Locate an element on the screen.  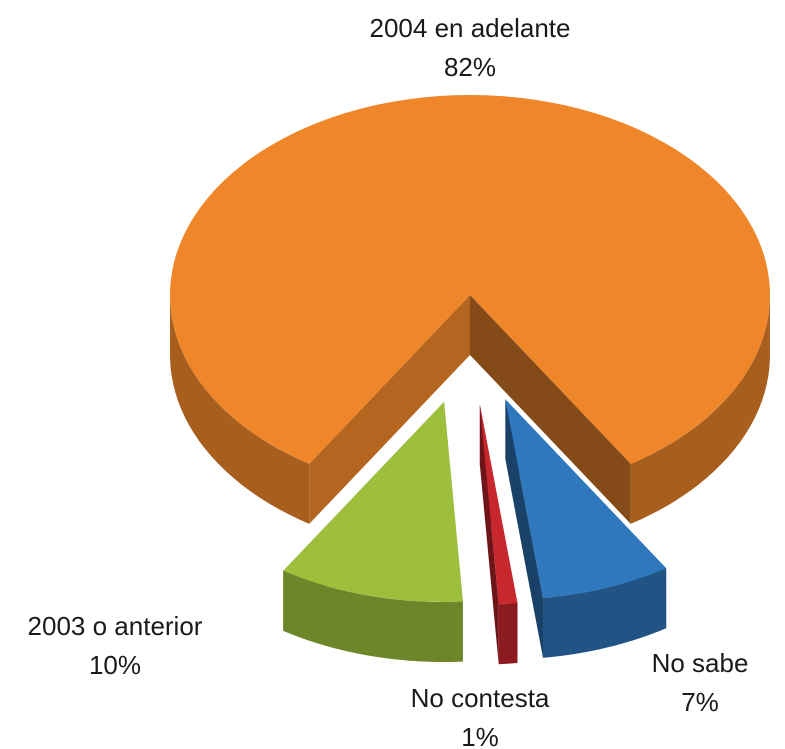
value-label: 10% is located at coordinates (115, 665).